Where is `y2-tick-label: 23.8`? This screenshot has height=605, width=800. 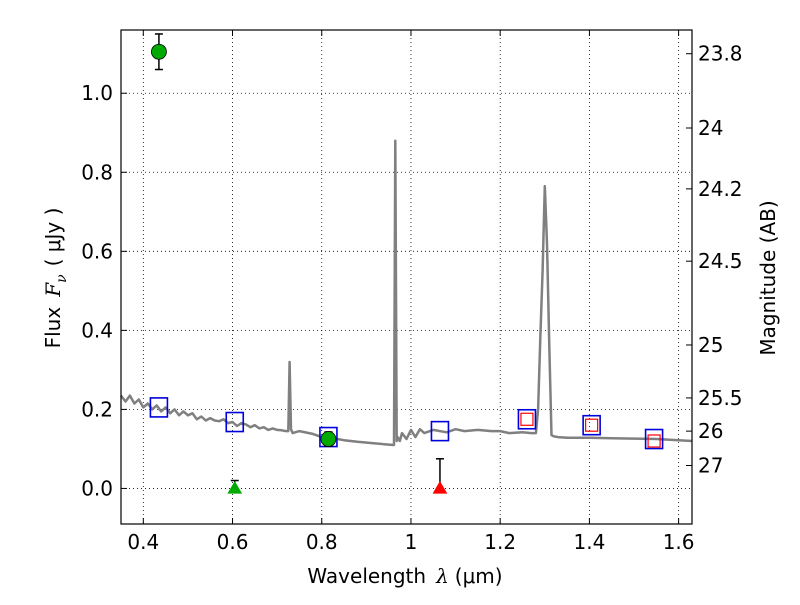 y2-tick-label: 23.8 is located at coordinates (720, 54).